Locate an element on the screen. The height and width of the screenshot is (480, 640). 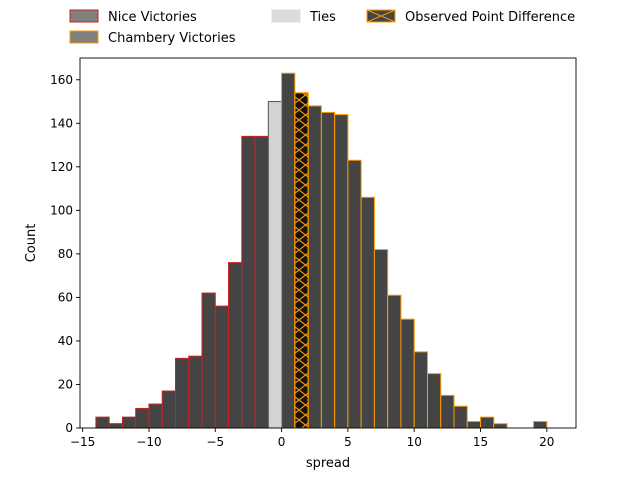
y-tick-label: 120 is located at coordinates (61, 167).